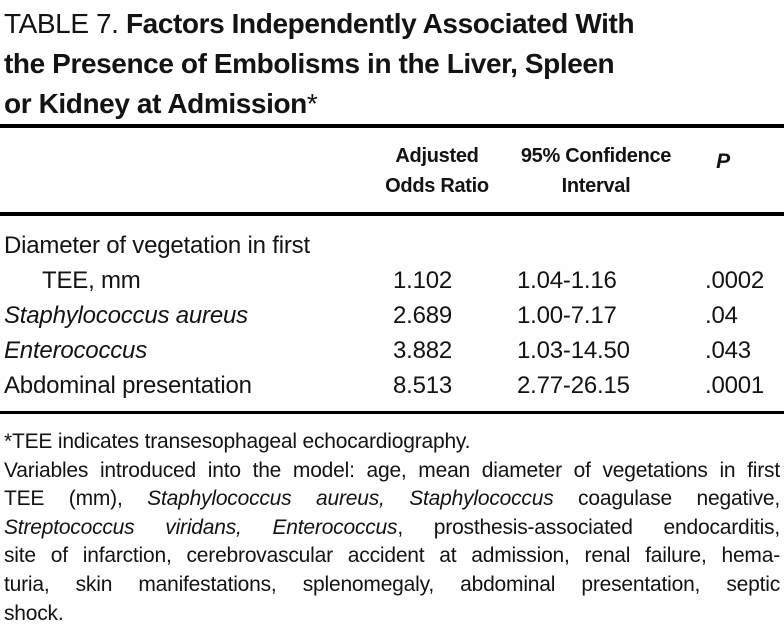 The height and width of the screenshot is (628, 784). What do you see at coordinates (596, 186) in the screenshot?
I see `header-ci-line2: Interval` at bounding box center [596, 186].